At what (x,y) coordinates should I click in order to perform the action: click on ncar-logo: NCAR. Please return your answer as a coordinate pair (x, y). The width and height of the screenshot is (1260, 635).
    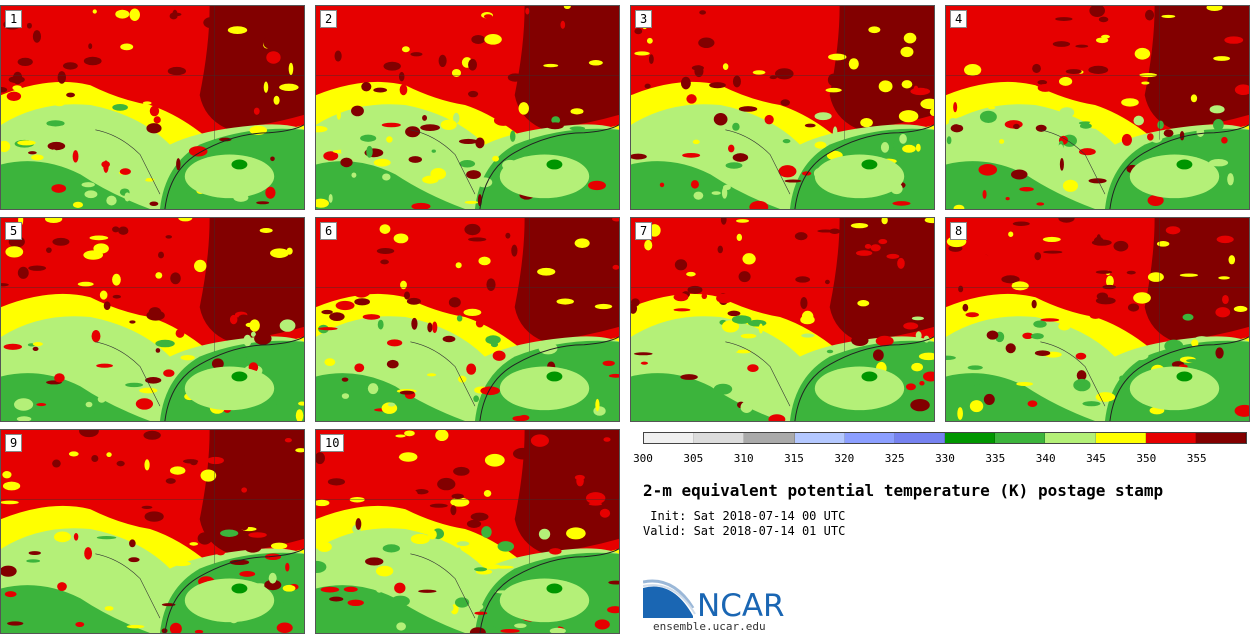
    Looking at the image, I should click on (714, 600).